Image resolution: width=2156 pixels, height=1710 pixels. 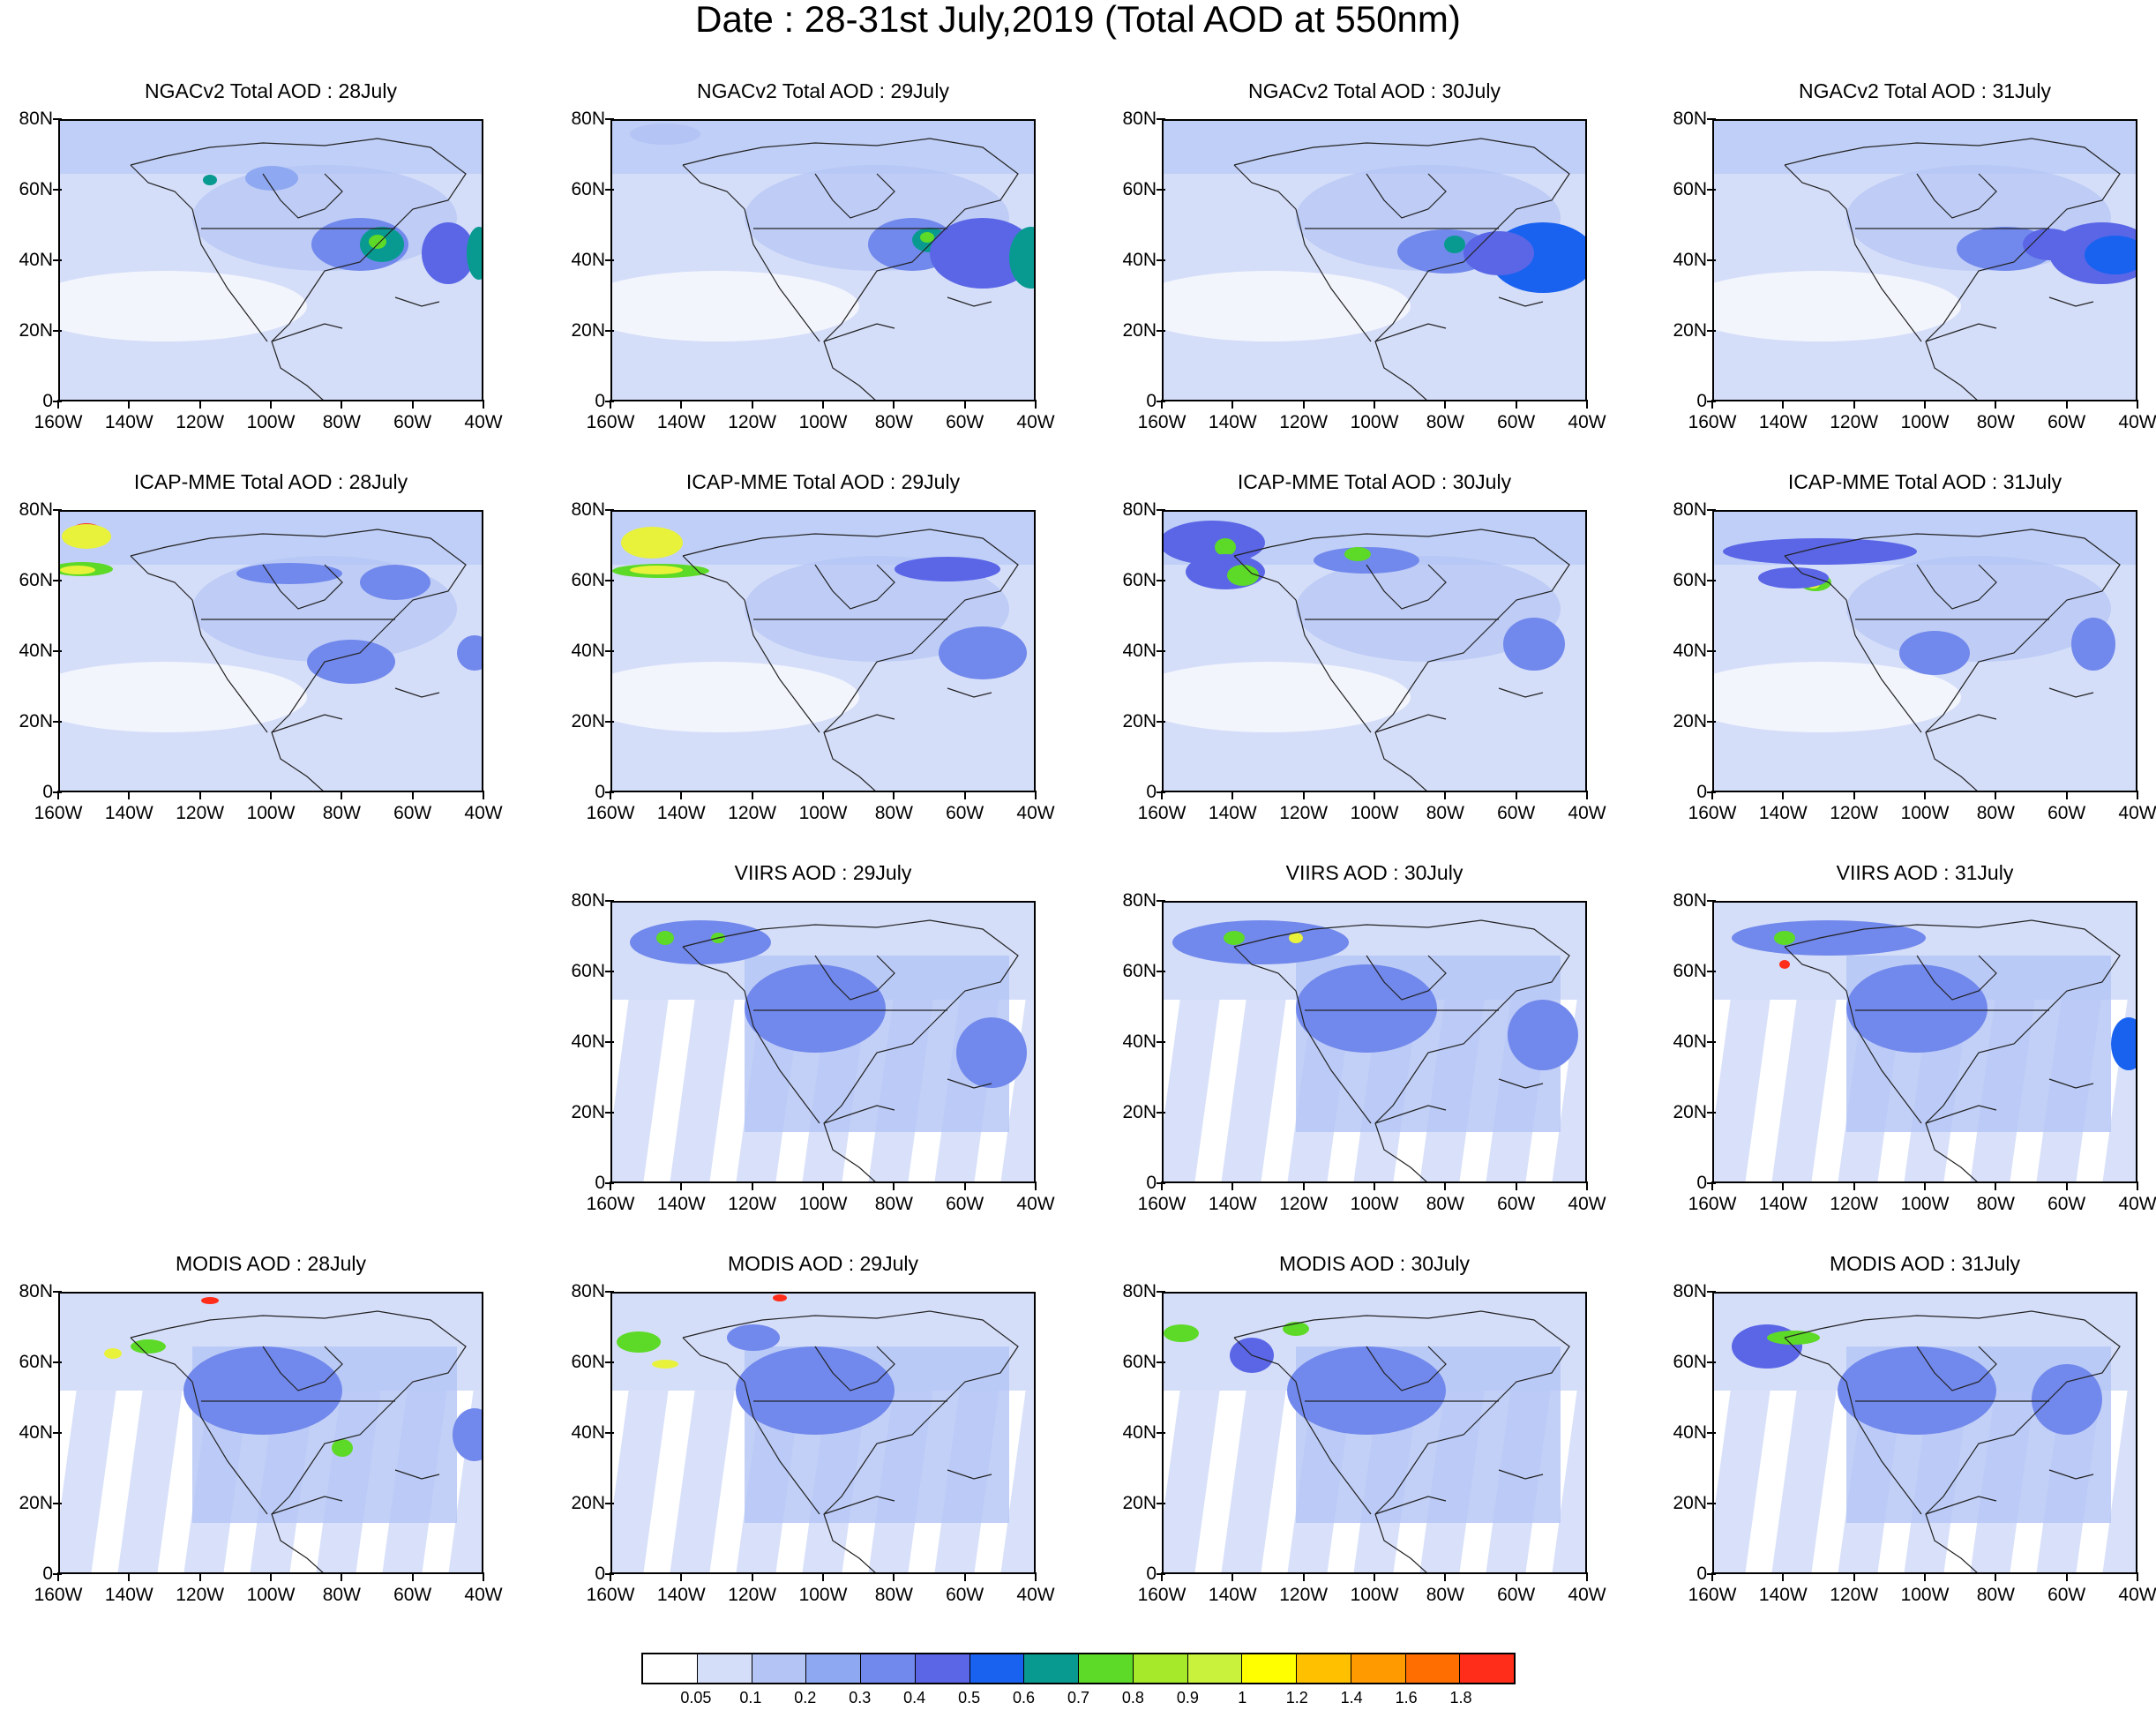 I want to click on panel-title: ICAP-MME Total AOD : 31July, so click(x=1925, y=481).